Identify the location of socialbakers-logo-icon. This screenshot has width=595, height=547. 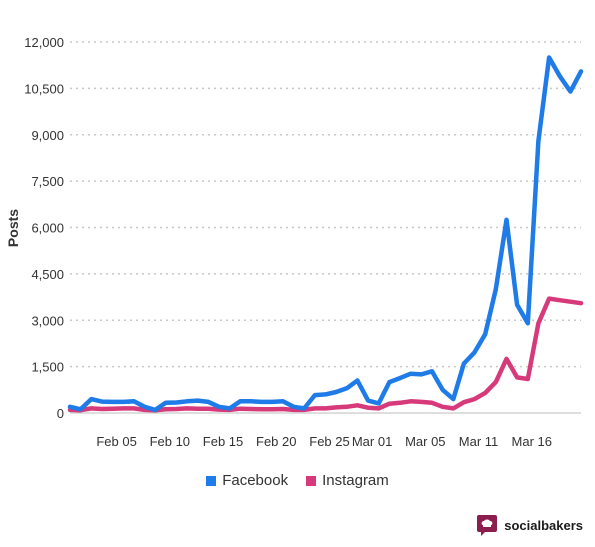
(487, 525).